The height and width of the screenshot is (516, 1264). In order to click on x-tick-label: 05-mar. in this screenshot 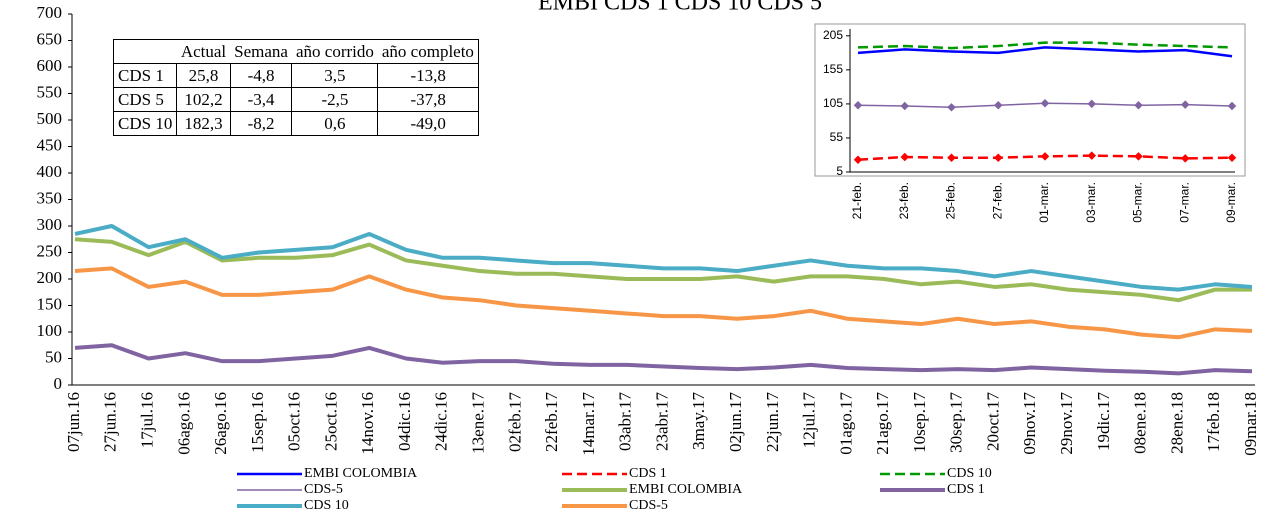, I will do `click(1138, 202)`.